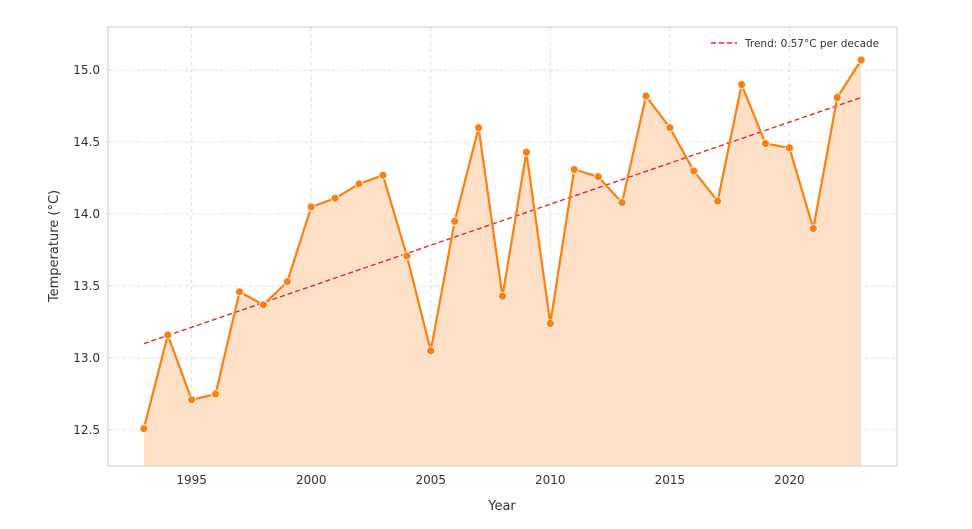 The height and width of the screenshot is (529, 972). Describe the element at coordinates (670, 480) in the screenshot. I see `x-tick-label: 2015` at that location.